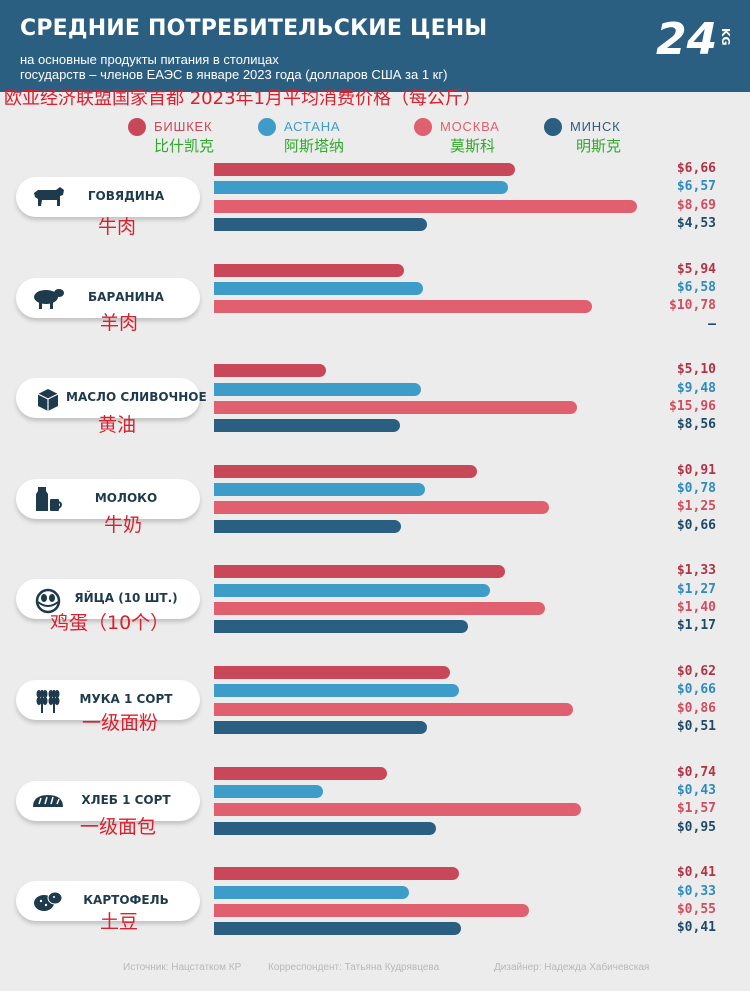  I want to click on logo-24kg-icon: 24 KG, so click(694, 38).